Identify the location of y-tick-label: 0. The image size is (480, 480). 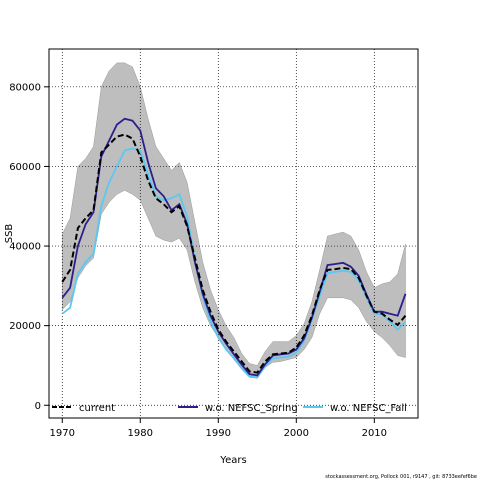
(38, 406).